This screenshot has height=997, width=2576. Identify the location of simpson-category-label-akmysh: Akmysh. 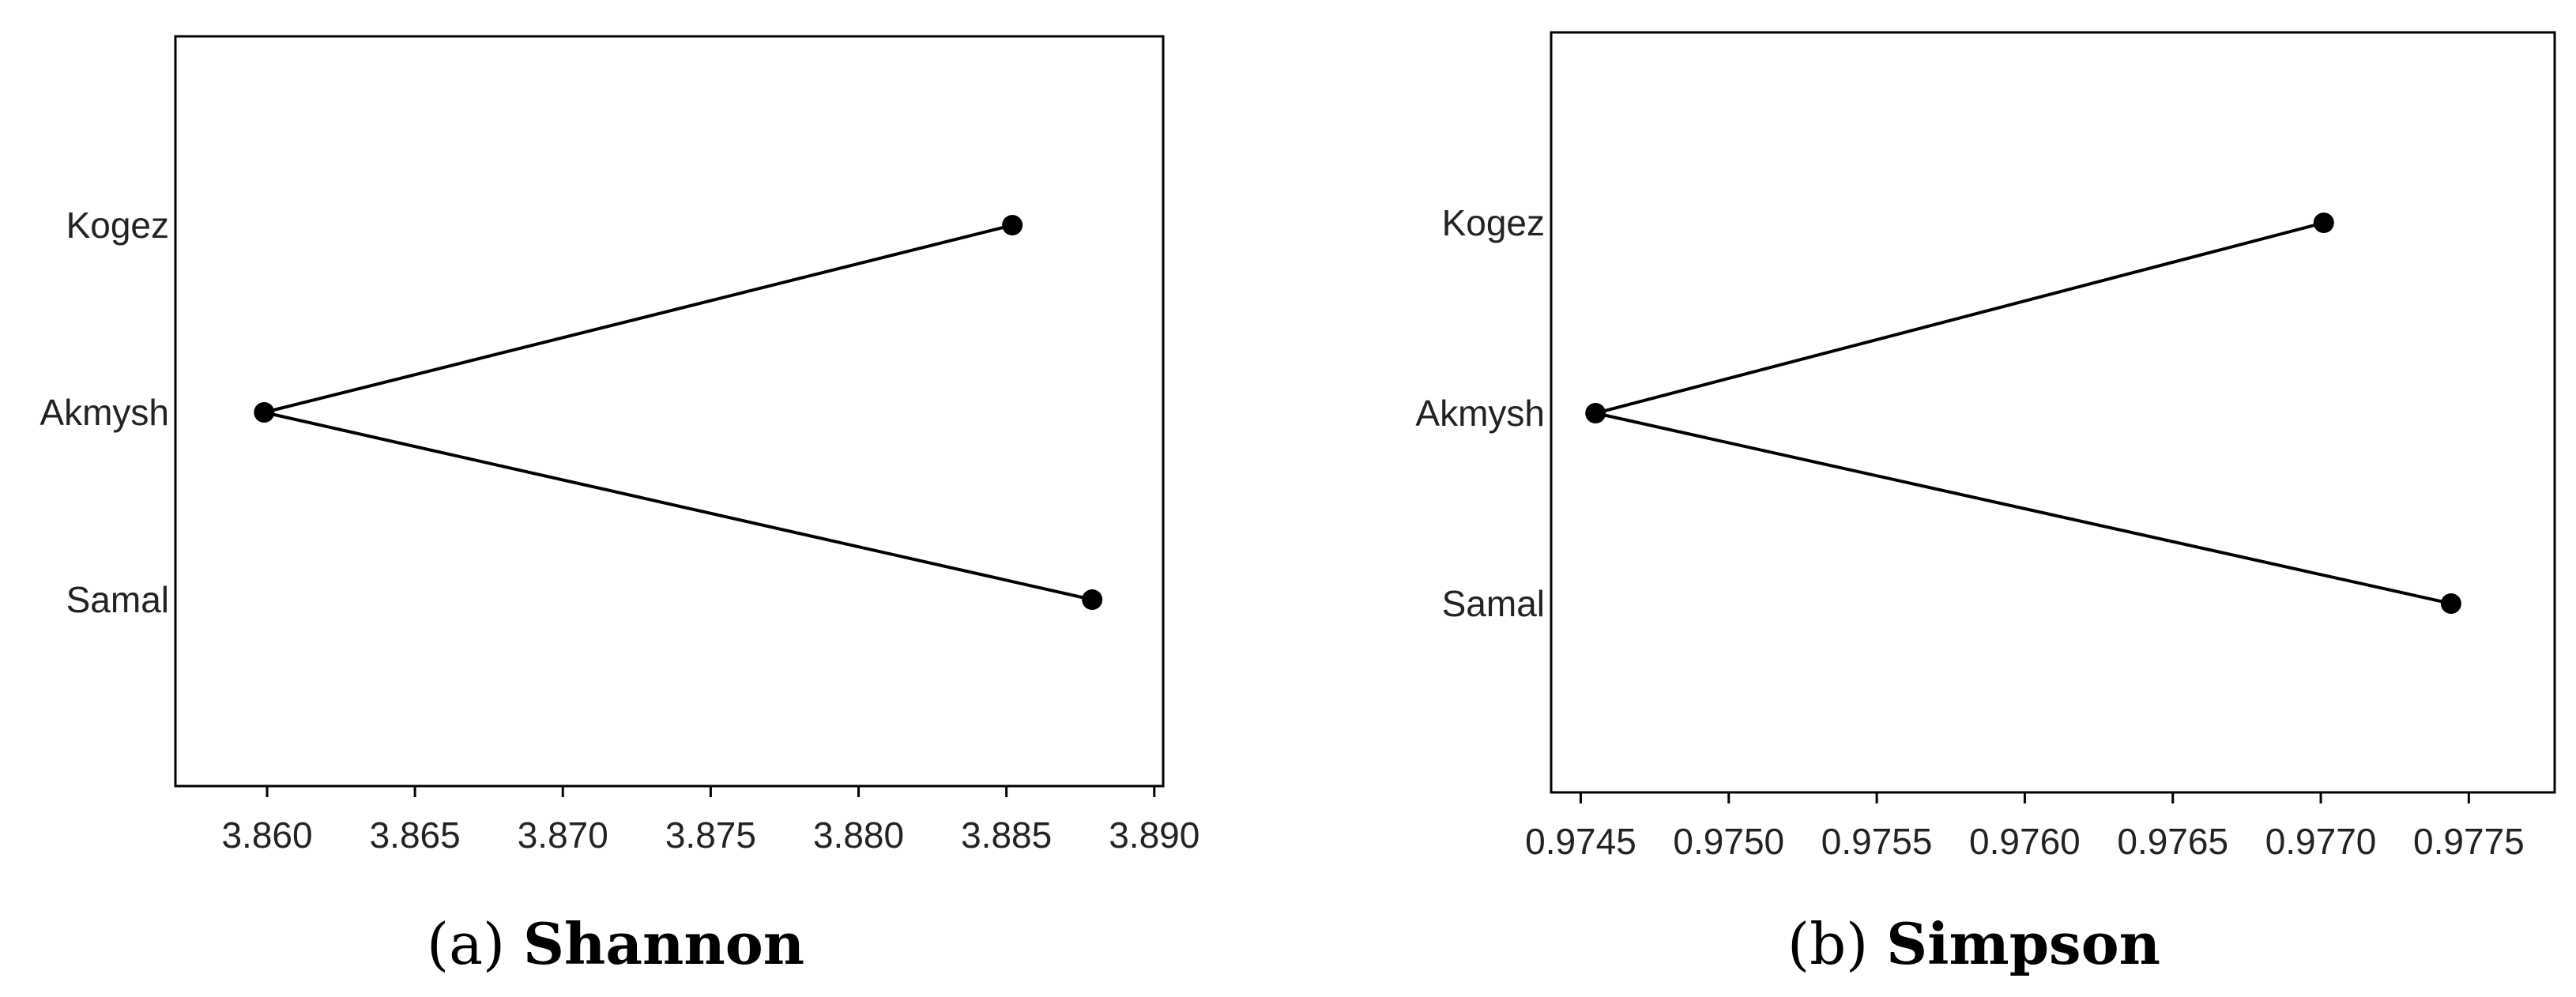
(1480, 413).